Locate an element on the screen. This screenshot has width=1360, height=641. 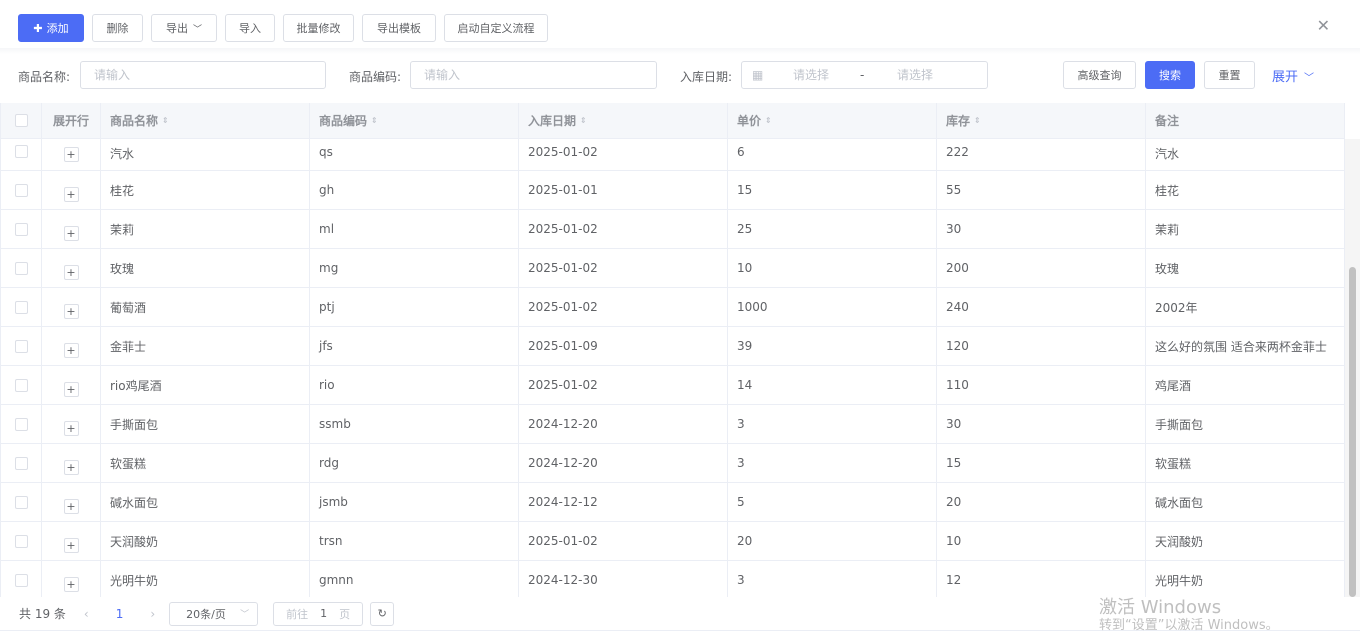
table-row: + 天润酸奶 trsn 2025-01-02 20 10 天润酸奶 is located at coordinates (673, 541).